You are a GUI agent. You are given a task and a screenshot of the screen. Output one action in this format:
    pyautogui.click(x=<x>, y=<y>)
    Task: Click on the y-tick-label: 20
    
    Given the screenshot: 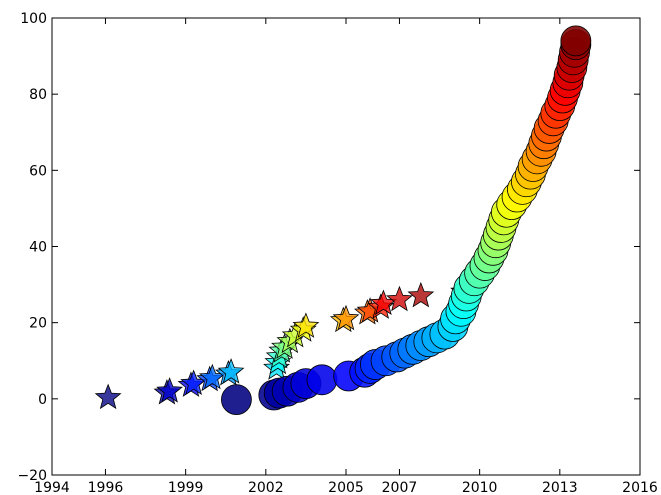 What is the action you would take?
    pyautogui.click(x=38, y=324)
    